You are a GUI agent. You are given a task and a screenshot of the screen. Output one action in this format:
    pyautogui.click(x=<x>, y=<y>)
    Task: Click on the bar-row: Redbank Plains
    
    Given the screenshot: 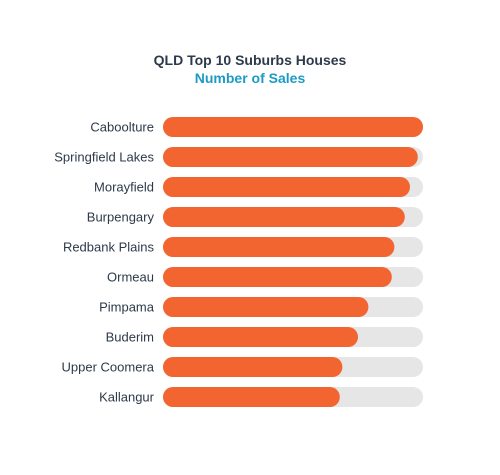 What is the action you would take?
    pyautogui.click(x=243, y=247)
    